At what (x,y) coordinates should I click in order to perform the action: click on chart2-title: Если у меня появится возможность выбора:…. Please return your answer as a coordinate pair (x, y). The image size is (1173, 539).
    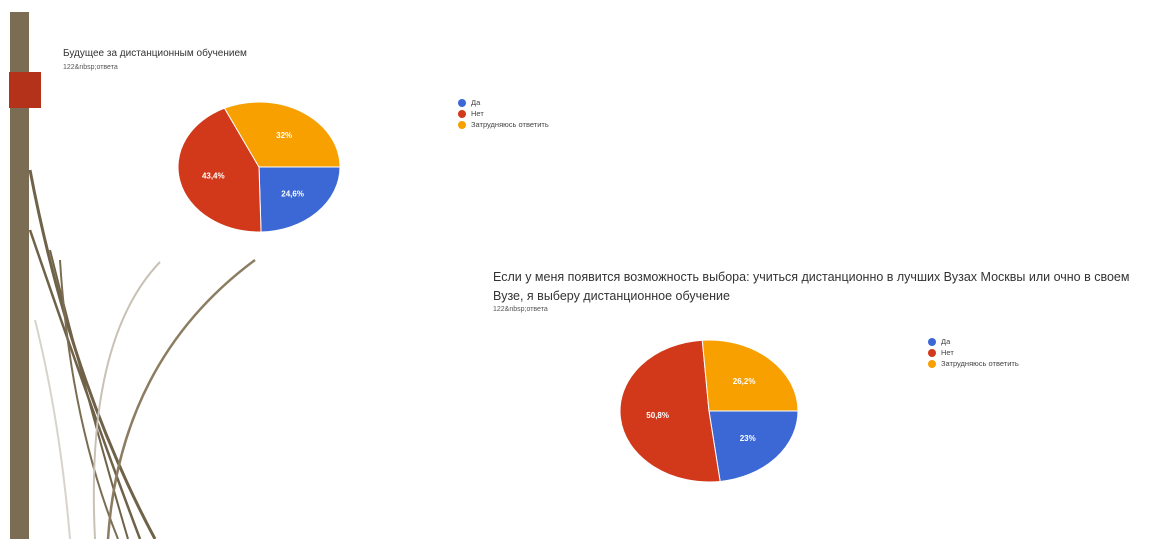
    Looking at the image, I should click on (811, 286).